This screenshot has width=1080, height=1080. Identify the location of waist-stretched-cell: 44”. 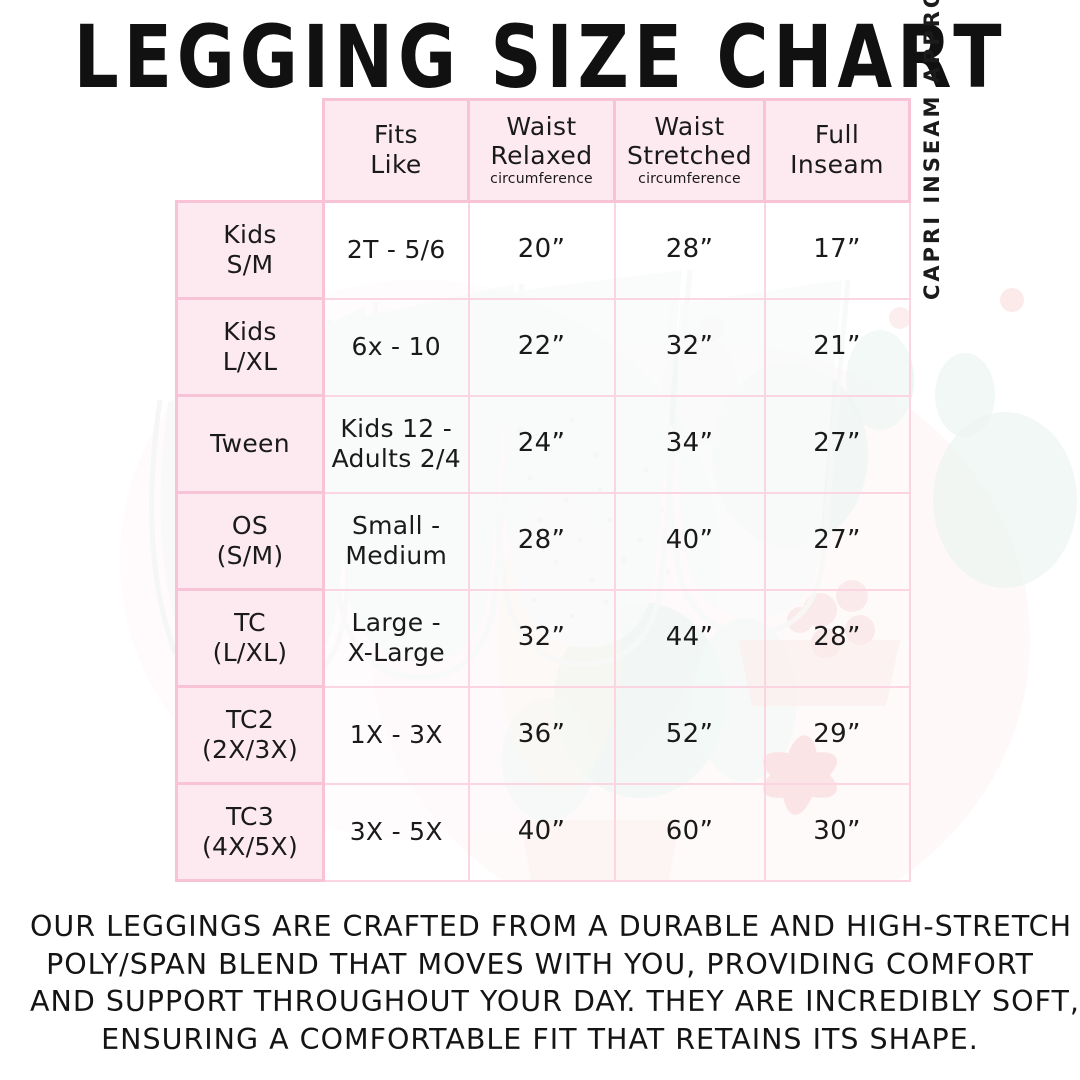
(689, 638).